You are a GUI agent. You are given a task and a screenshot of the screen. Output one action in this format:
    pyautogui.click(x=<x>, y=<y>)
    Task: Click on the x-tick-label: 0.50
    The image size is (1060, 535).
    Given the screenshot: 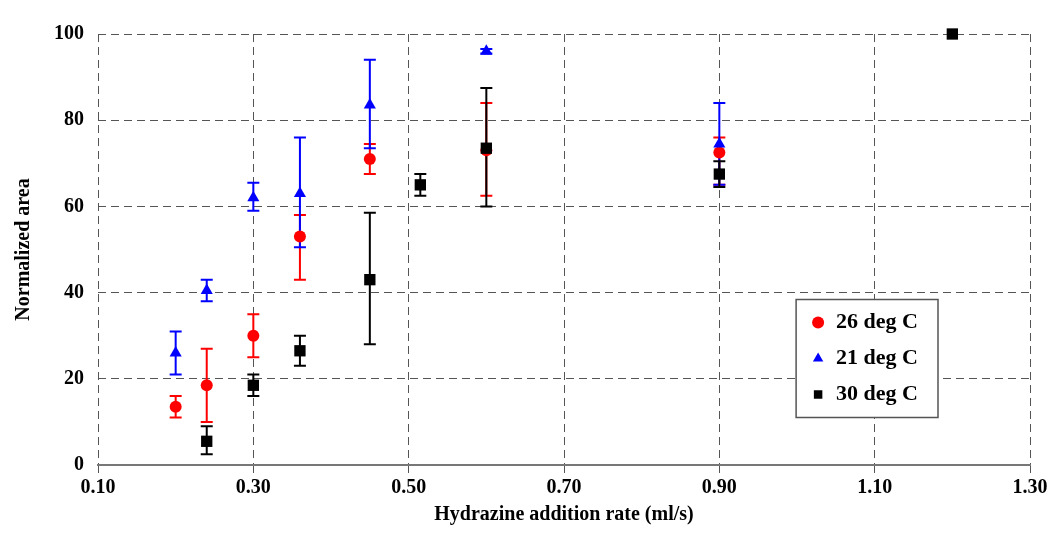 What is the action you would take?
    pyautogui.click(x=409, y=486)
    